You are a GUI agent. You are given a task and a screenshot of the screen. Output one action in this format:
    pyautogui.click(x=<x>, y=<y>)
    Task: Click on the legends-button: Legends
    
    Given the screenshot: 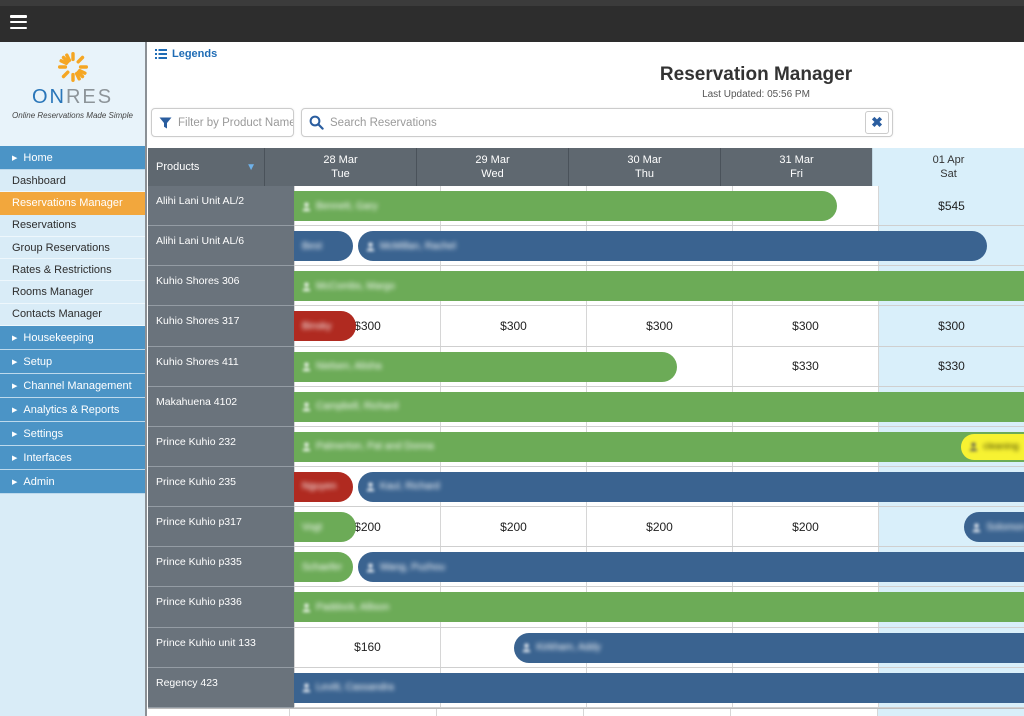 What is the action you would take?
    pyautogui.click(x=186, y=54)
    